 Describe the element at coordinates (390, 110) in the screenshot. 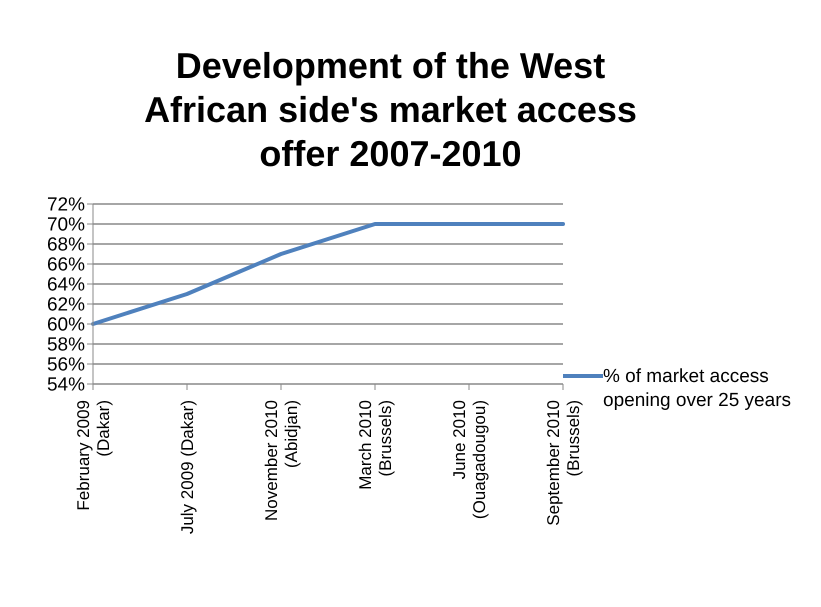

I see `chart-title: Development of the West African side's market access offer 2007-2010` at that location.